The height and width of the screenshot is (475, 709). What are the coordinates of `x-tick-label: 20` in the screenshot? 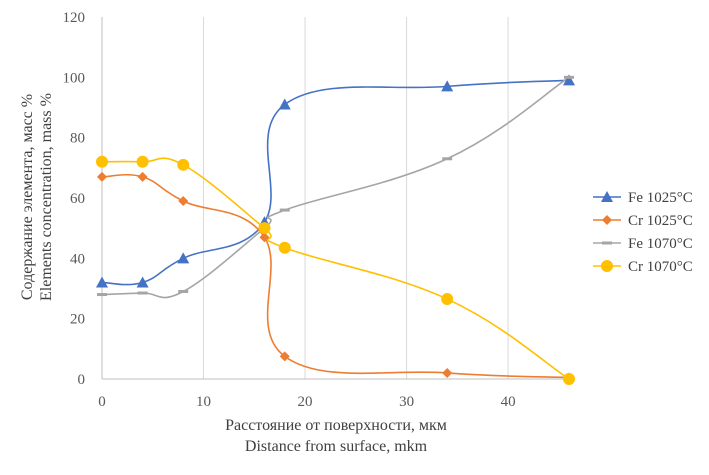 It's located at (305, 402).